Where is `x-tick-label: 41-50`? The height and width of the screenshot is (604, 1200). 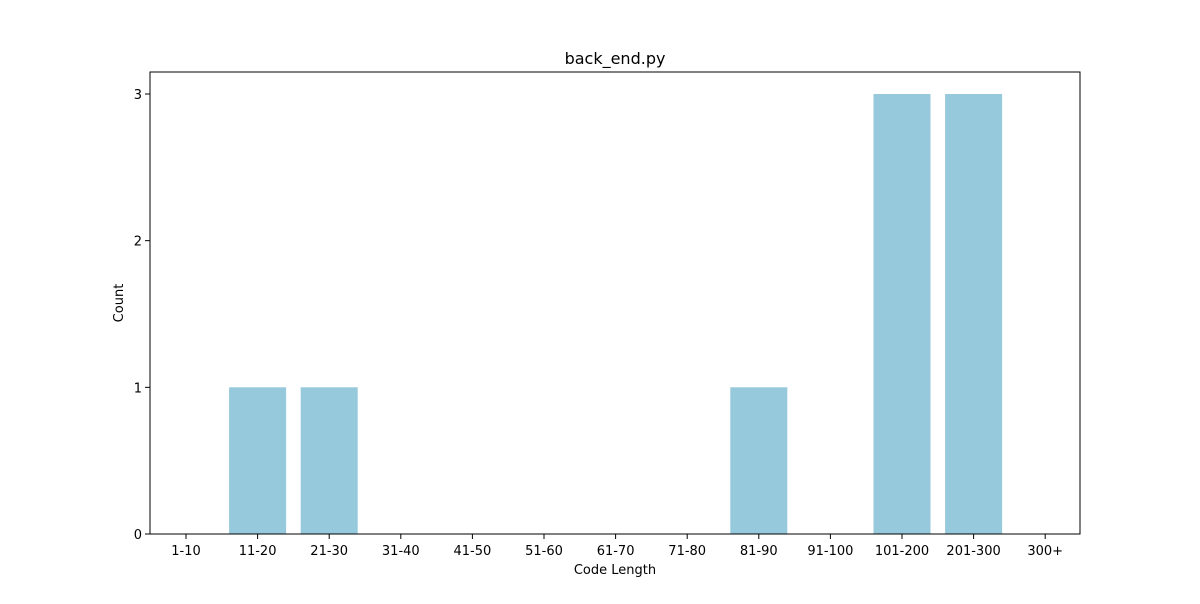
x-tick-label: 41-50 is located at coordinates (473, 551).